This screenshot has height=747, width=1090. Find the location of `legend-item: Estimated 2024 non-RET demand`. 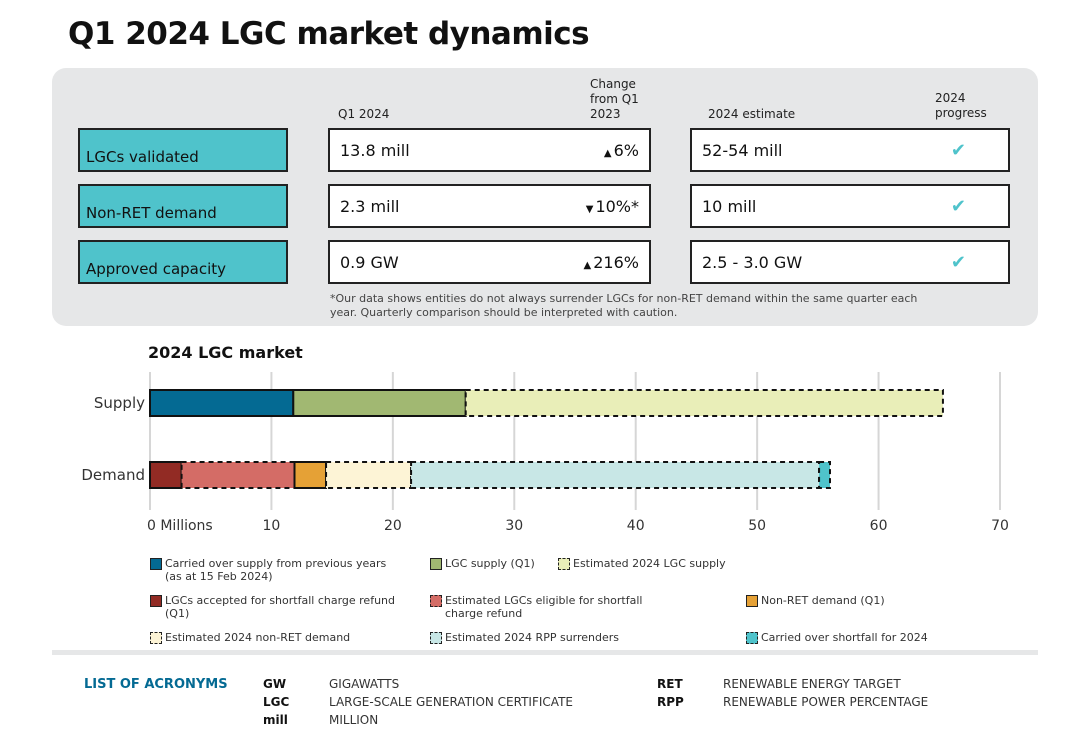

legend-item: Estimated 2024 non-RET demand is located at coordinates (250, 637).